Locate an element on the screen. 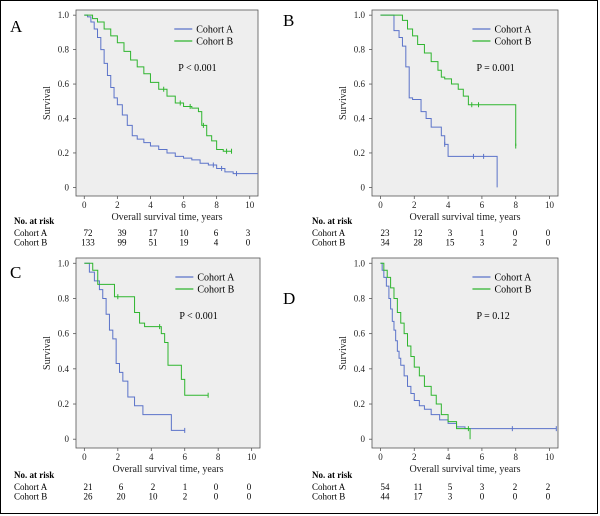 Image resolution: width=600 pixels, height=516 pixels. p-value: P = 0.001 is located at coordinates (495, 68).